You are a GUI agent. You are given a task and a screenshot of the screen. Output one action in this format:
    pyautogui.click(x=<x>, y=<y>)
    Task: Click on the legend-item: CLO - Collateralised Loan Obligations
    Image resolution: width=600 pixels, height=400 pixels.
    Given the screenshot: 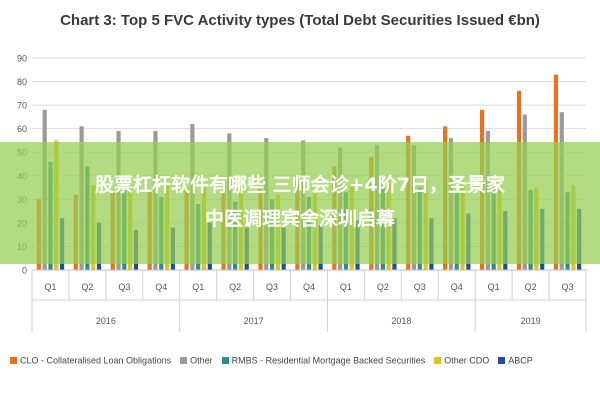 What is the action you would take?
    pyautogui.click(x=90, y=360)
    